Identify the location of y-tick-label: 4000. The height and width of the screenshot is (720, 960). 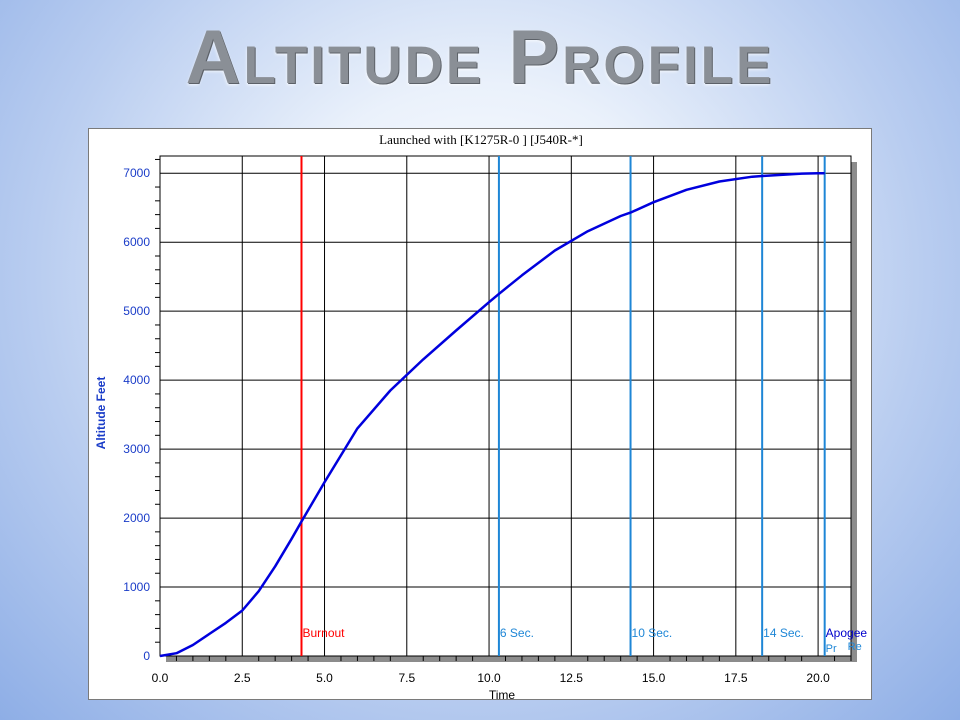
(136, 380).